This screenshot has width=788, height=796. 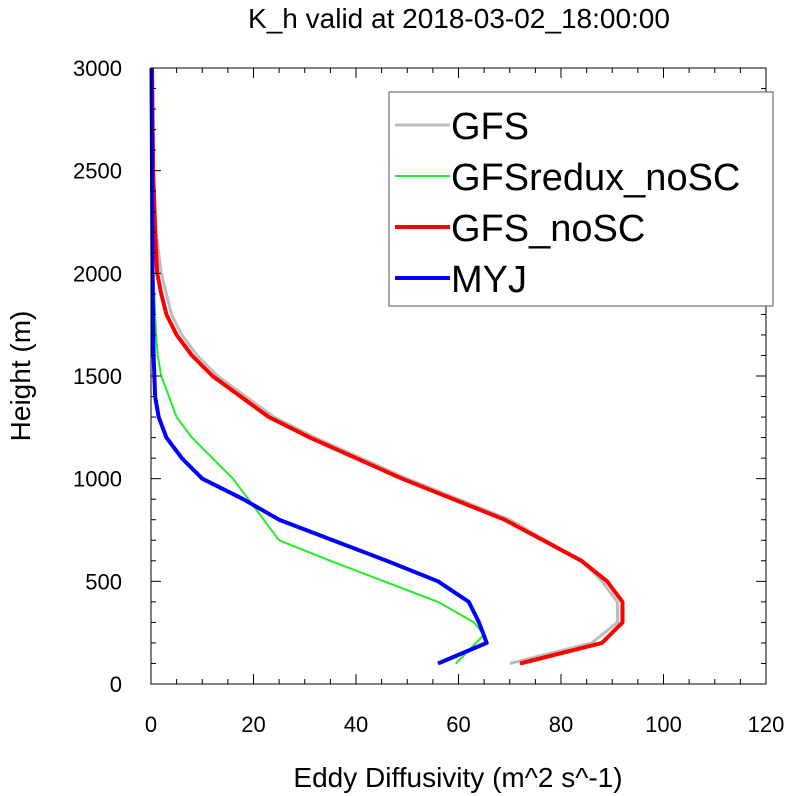 What do you see at coordinates (97, 479) in the screenshot?
I see `y-tick-label: 1000` at bounding box center [97, 479].